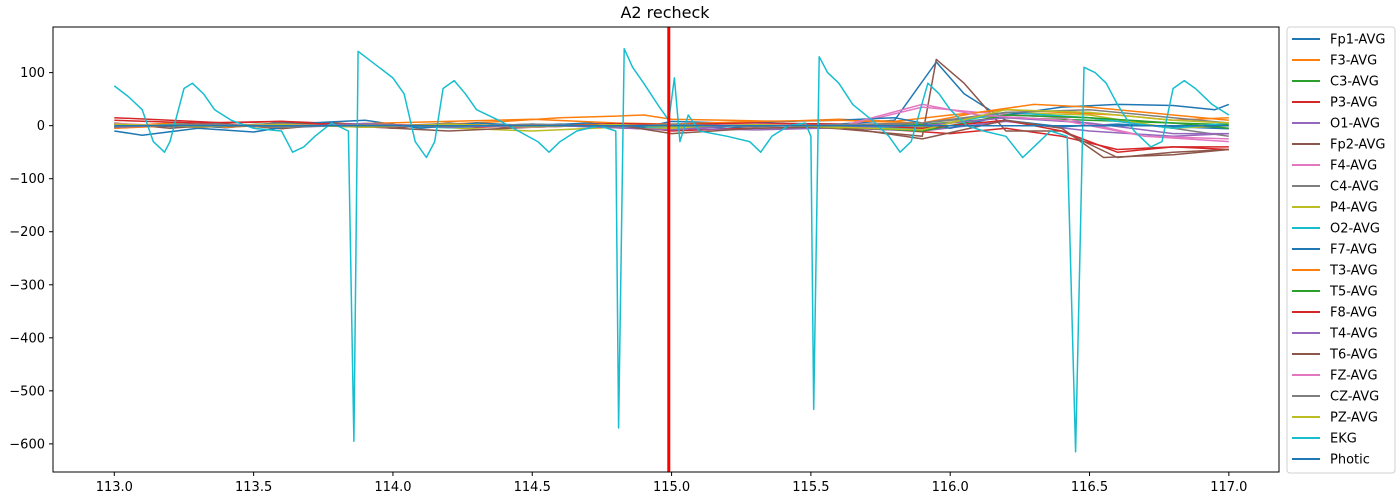  Describe the element at coordinates (1353, 313) in the screenshot. I see `legend-entry: F8-AVG` at that location.